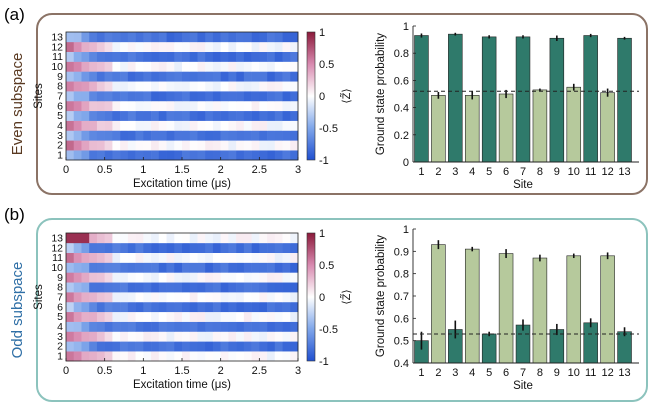  I want to click on heatmap-x-tick-label: 2.5, so click(259, 371).